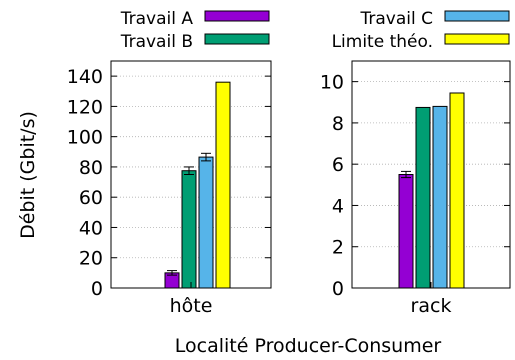 The width and height of the screenshot is (515, 360). I want to click on error-bar-hote-travail-a, so click(172, 273).